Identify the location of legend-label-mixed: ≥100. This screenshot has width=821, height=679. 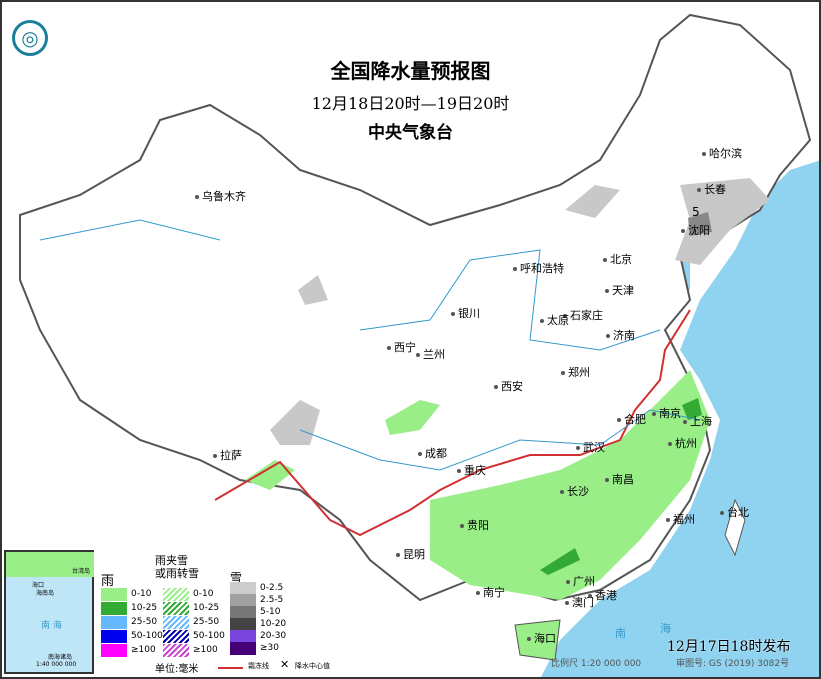
(205, 650).